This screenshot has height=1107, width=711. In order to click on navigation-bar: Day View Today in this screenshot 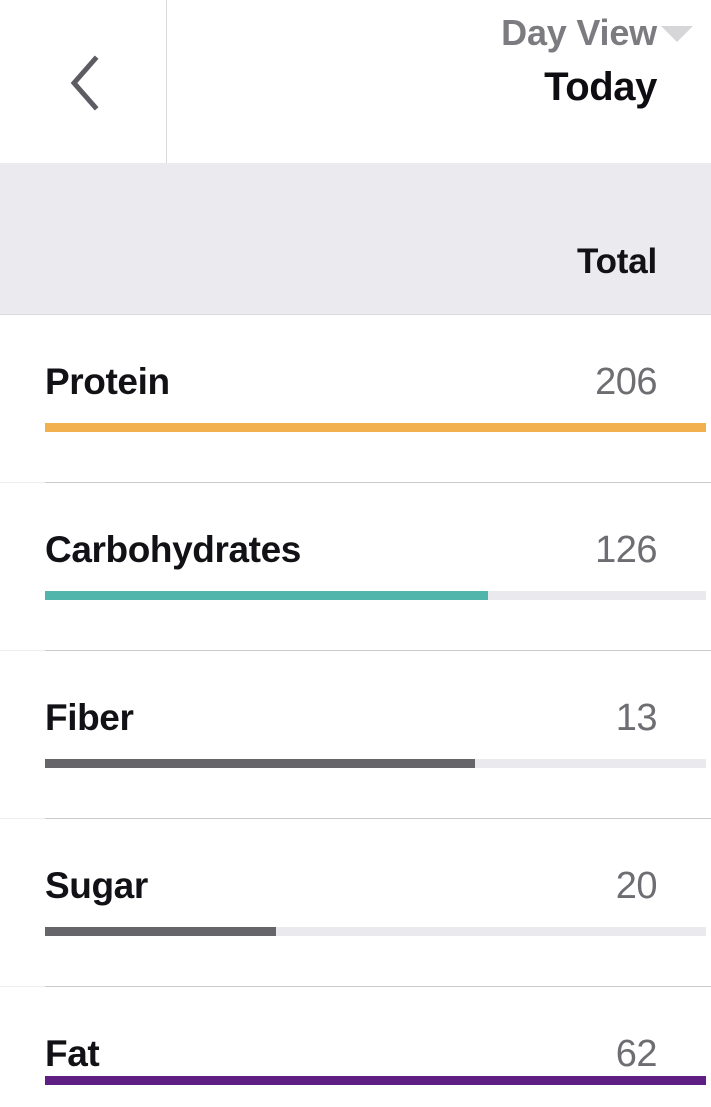, I will do `click(355, 81)`.